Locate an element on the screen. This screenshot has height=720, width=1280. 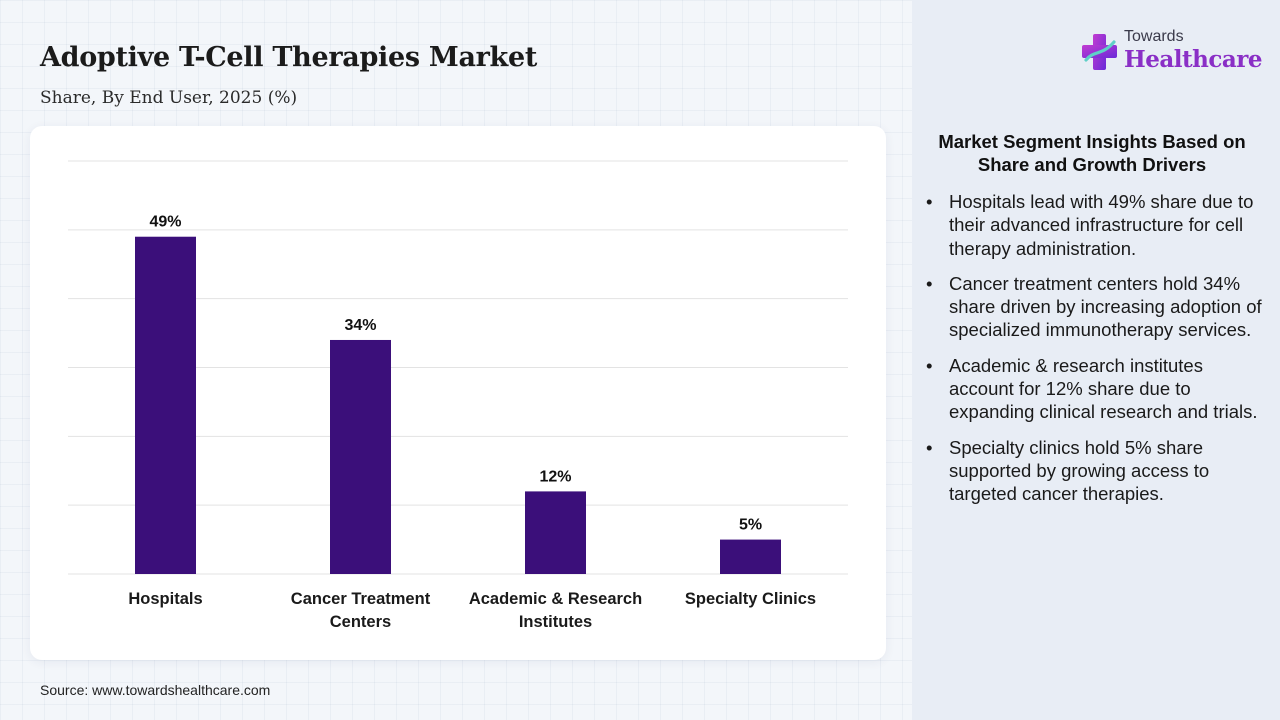
data-label: 12% is located at coordinates (555, 476).